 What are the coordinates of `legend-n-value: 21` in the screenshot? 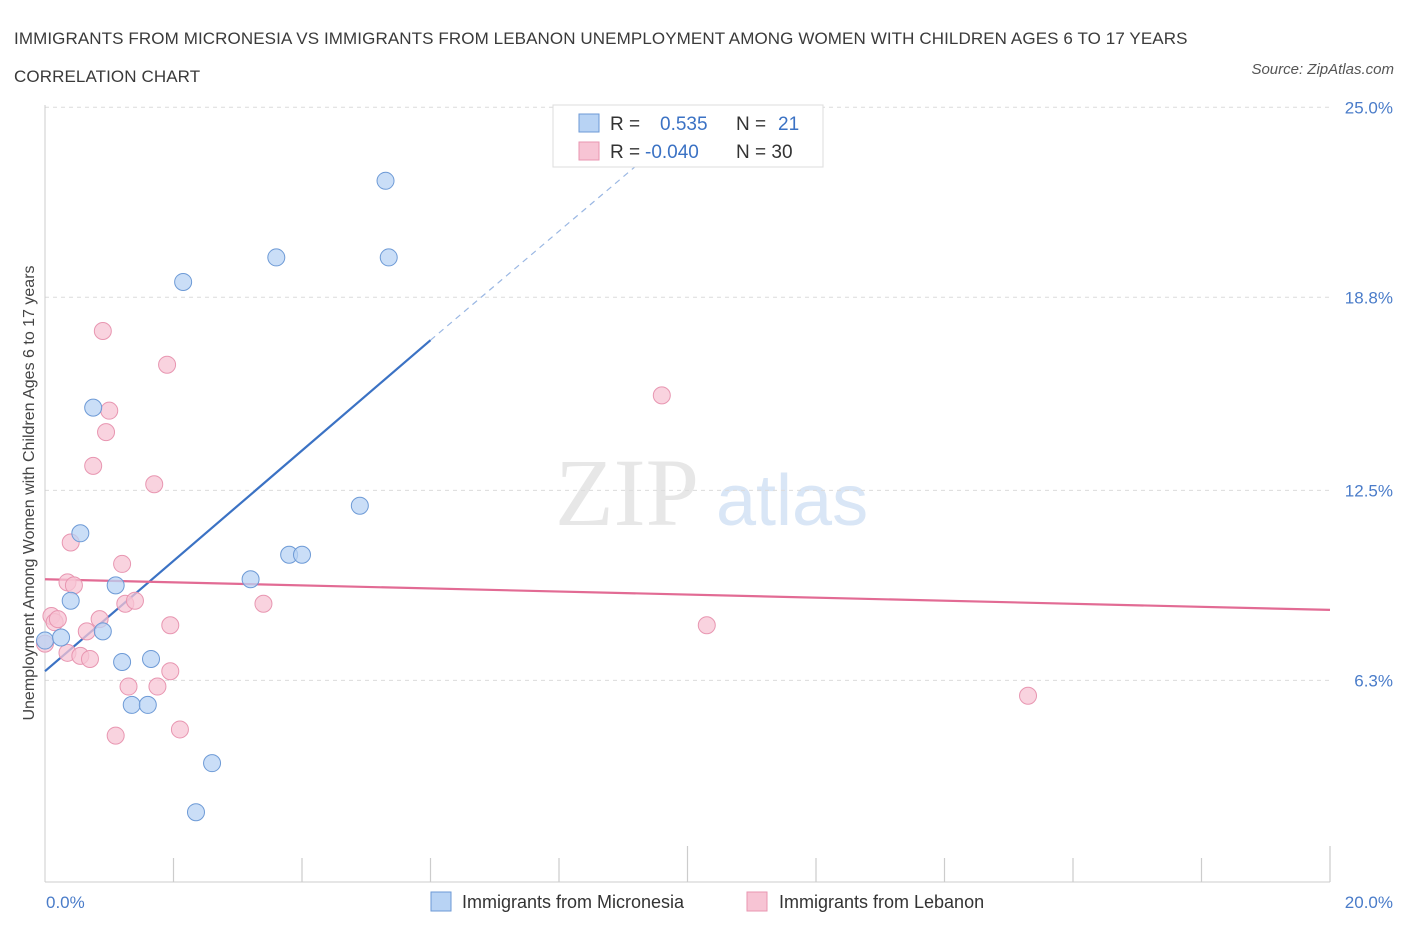 It's located at (788, 124).